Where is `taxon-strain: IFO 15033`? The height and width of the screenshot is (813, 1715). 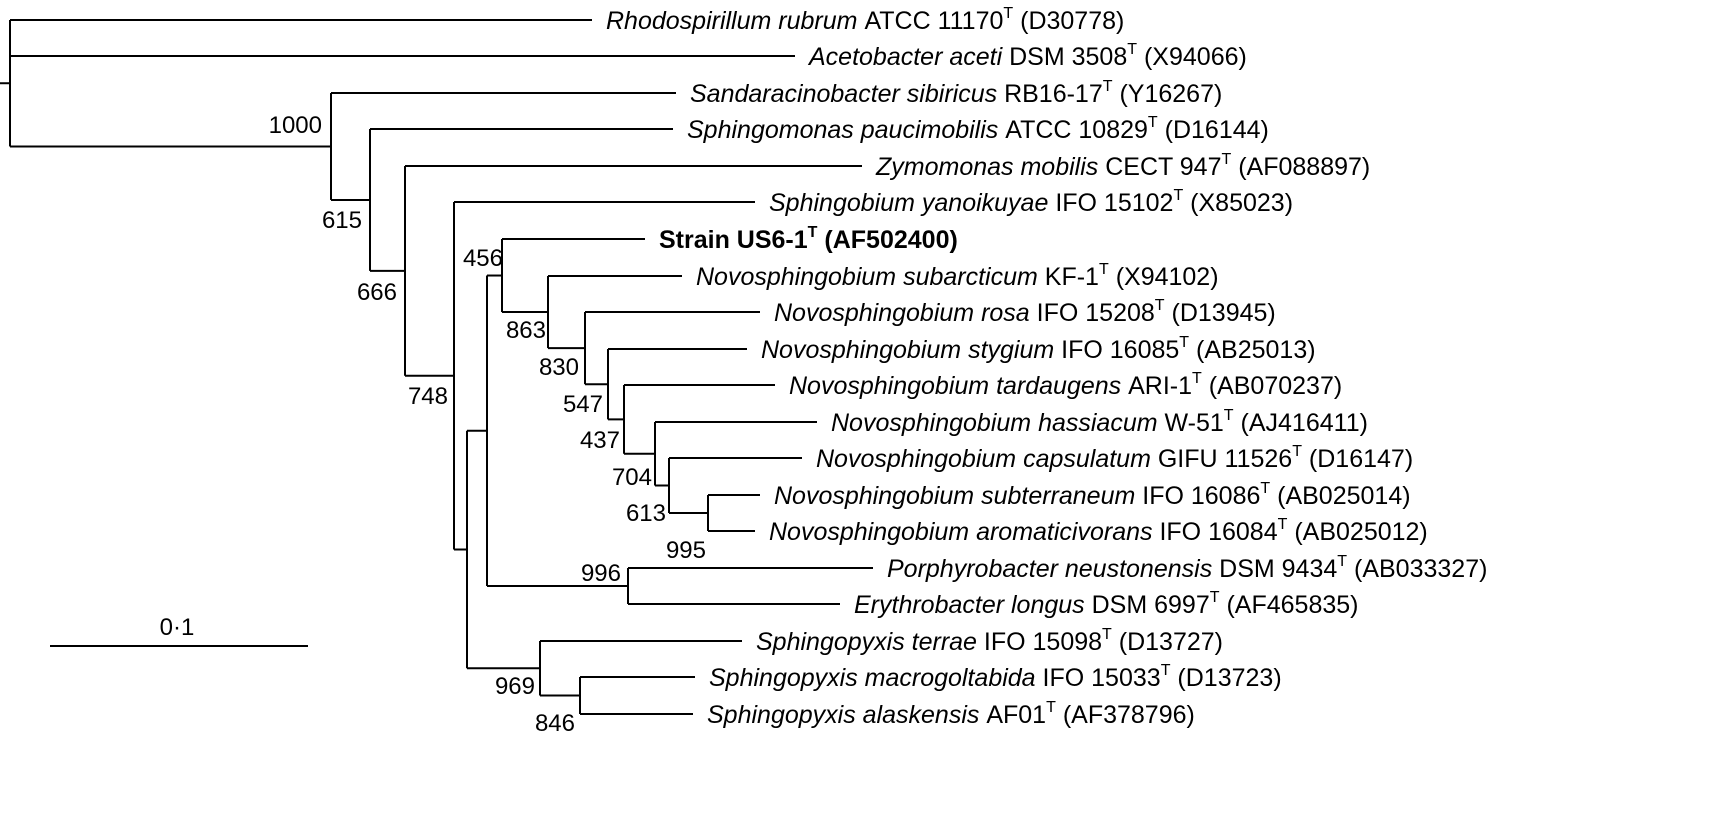 taxon-strain: IFO 15033 is located at coordinates (1102, 678).